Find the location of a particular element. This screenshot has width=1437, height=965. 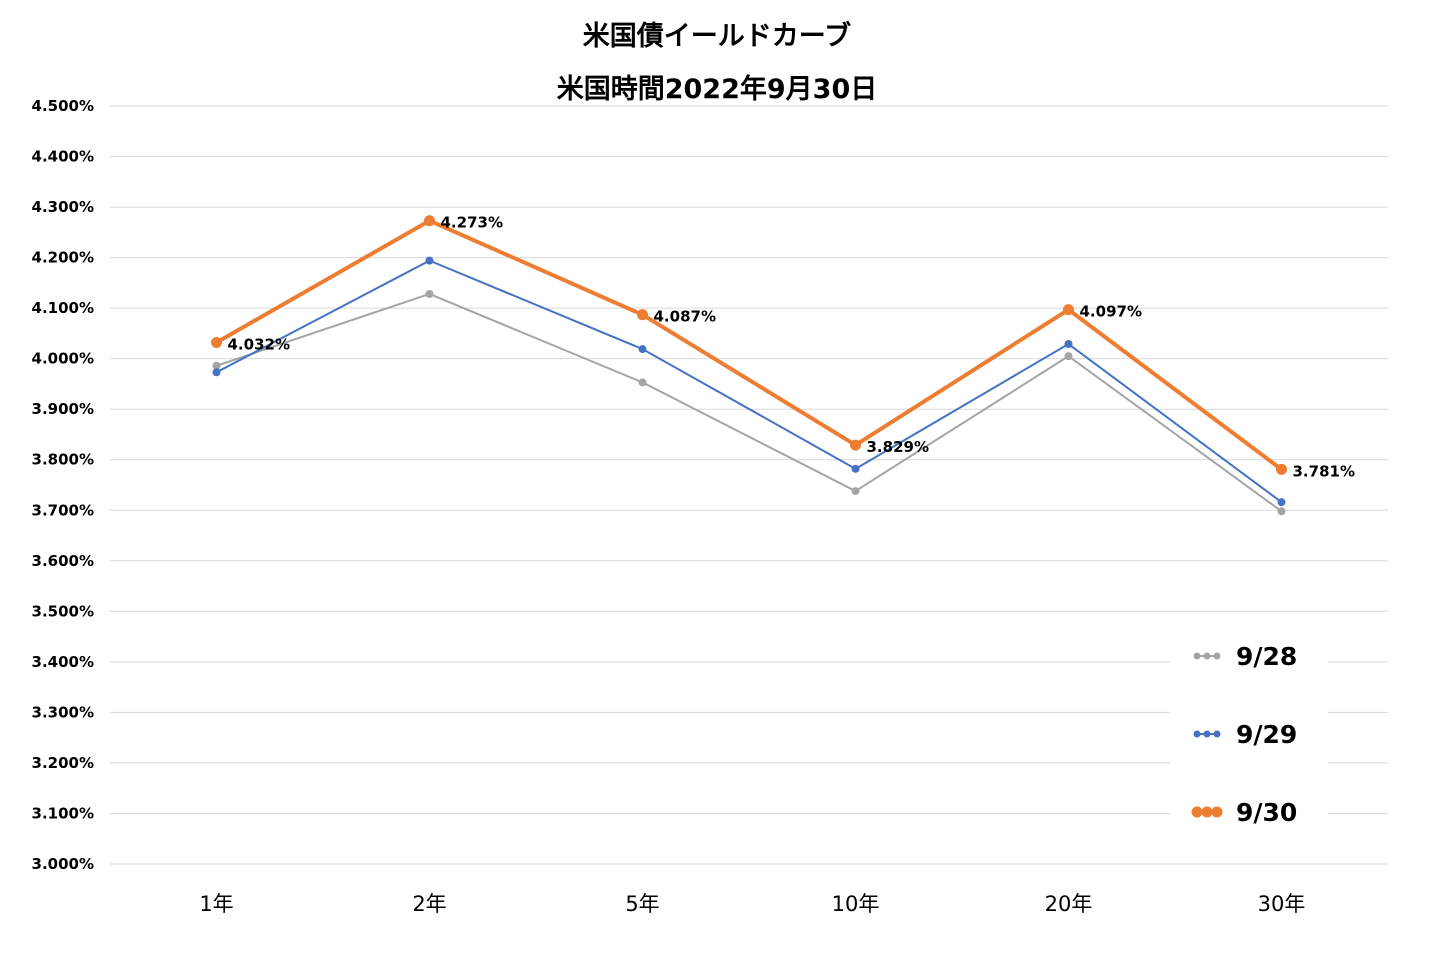

x-tick-label: 20年 is located at coordinates (1069, 904).